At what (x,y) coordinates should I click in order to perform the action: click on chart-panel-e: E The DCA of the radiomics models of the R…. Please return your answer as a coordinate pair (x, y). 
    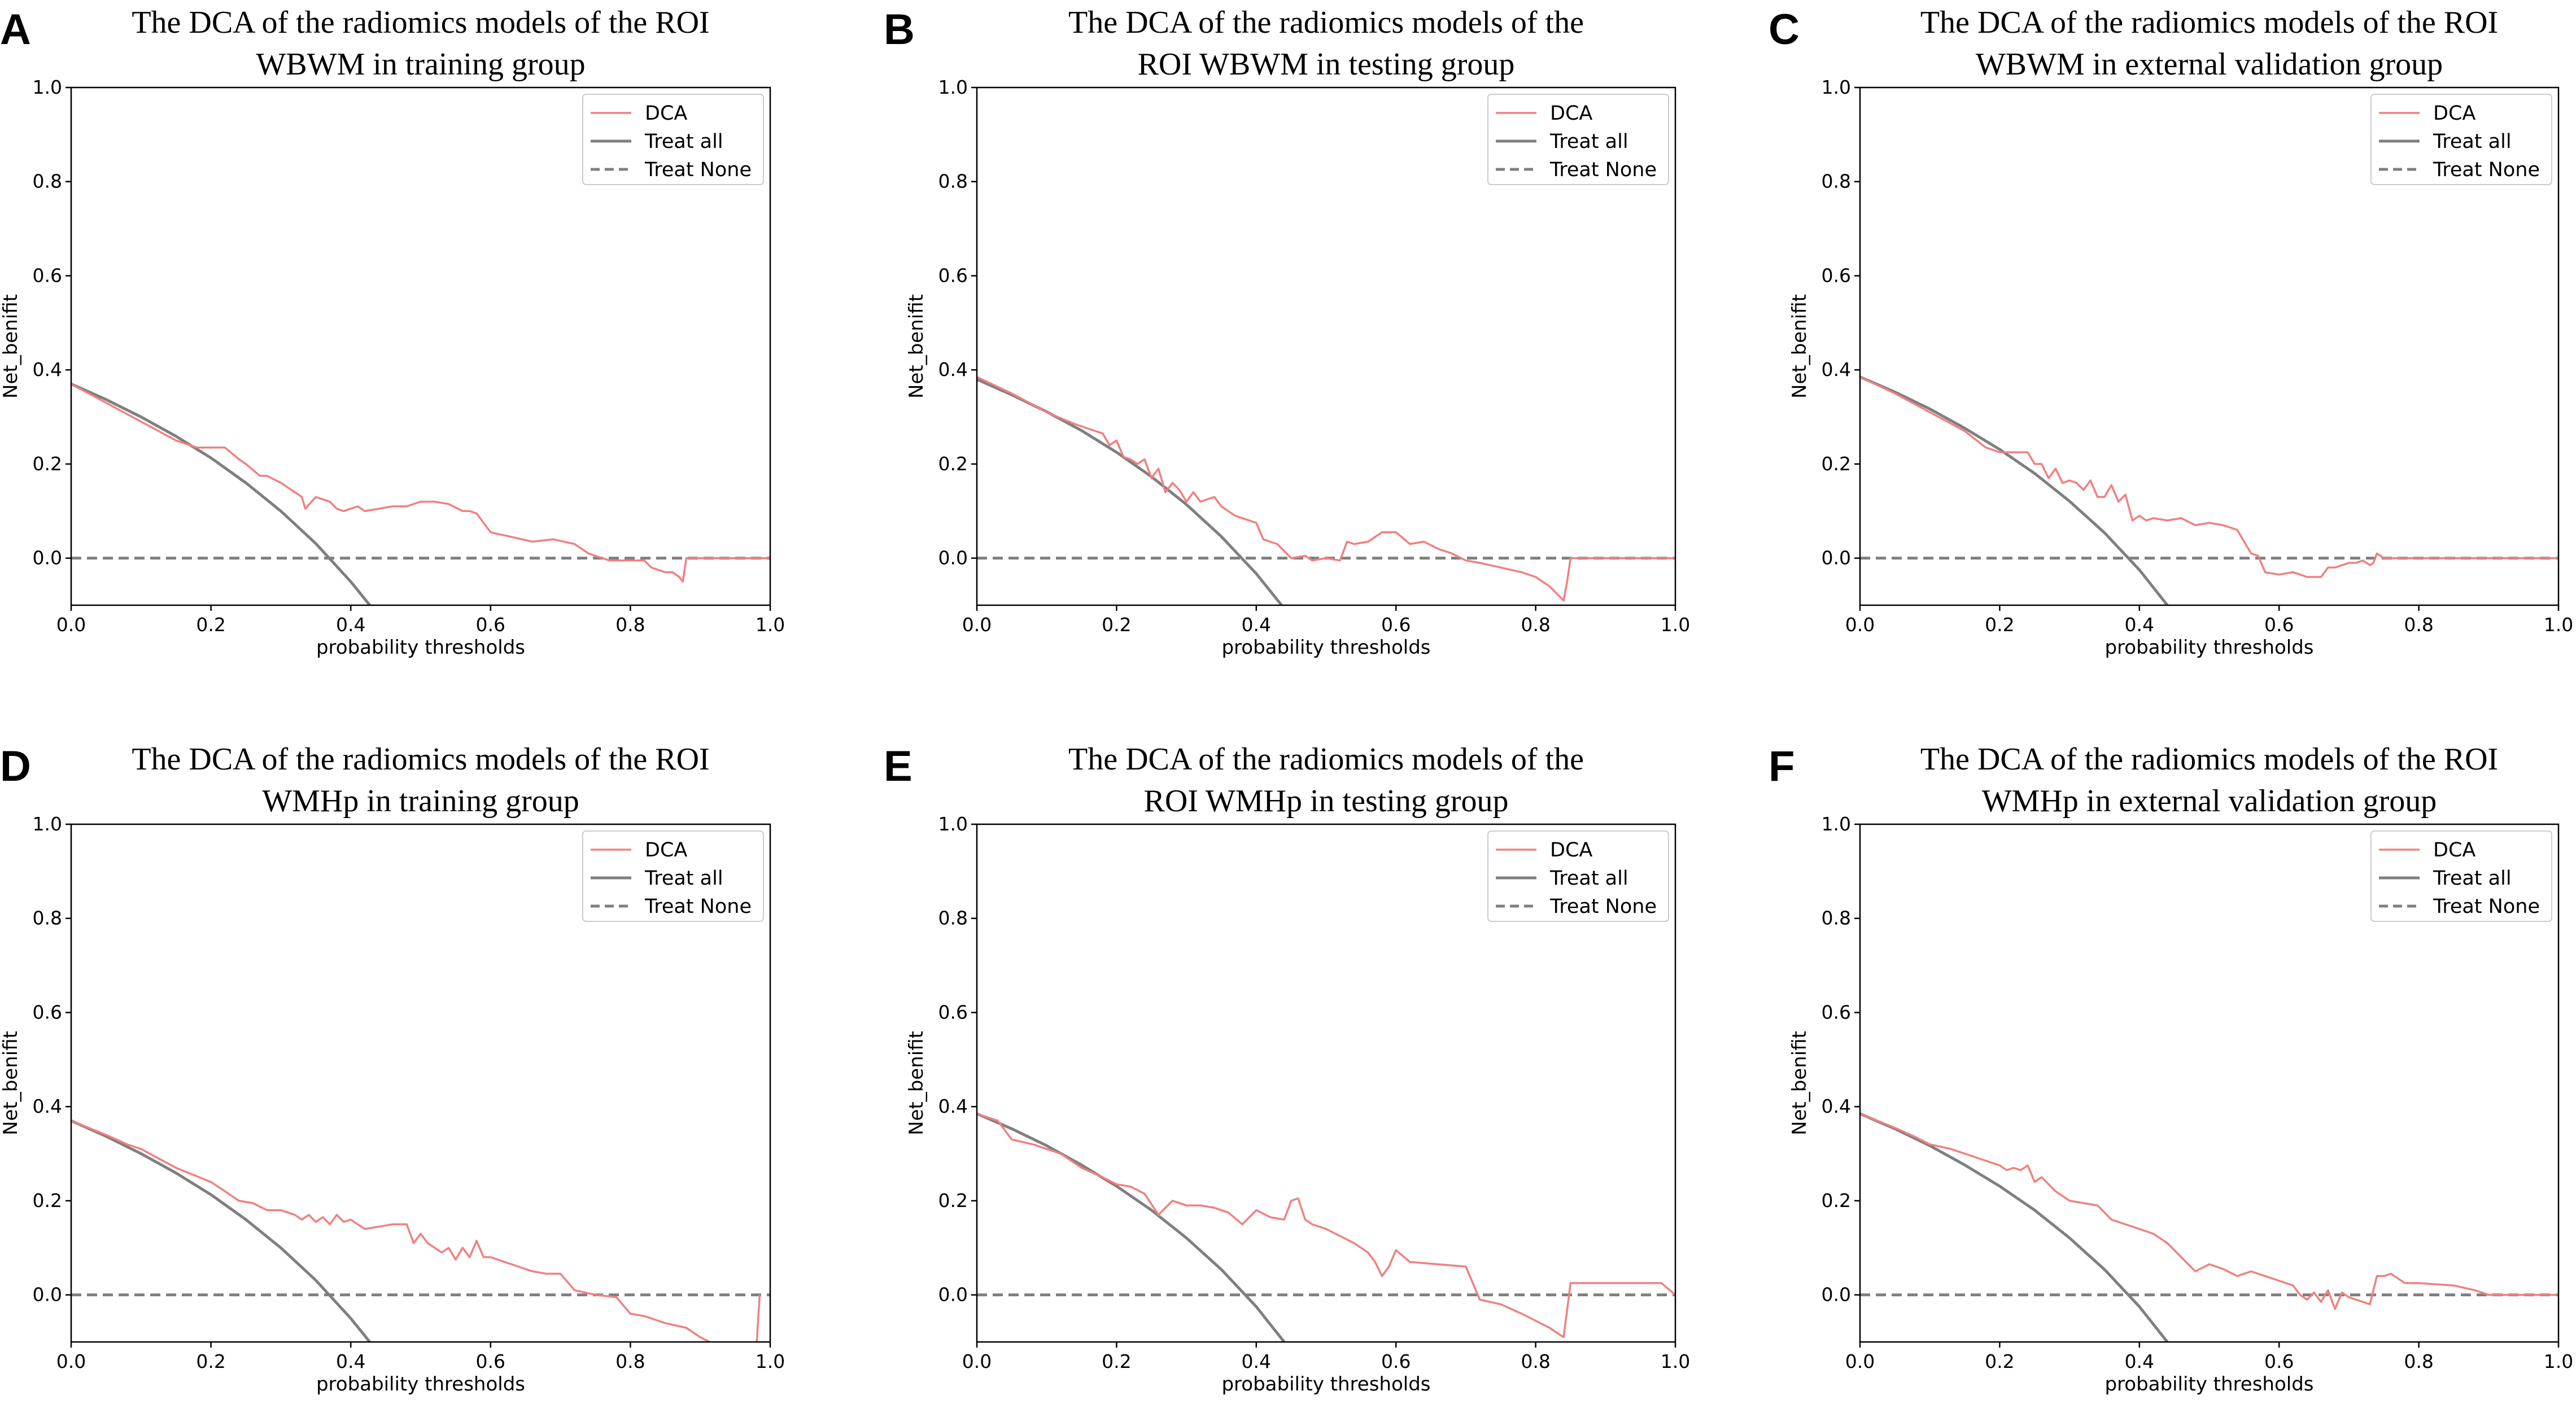
    Looking at the image, I should click on (1287, 1069).